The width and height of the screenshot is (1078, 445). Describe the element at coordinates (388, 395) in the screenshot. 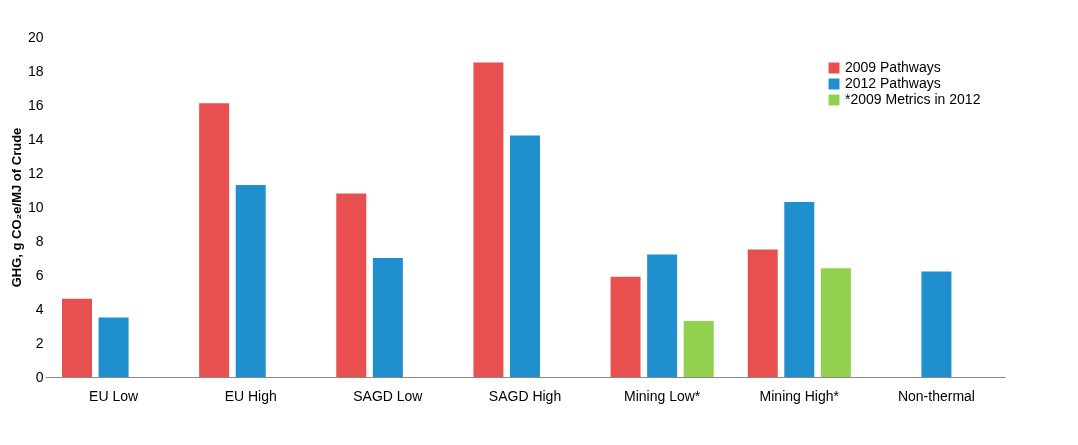

I see `x-tick-label: SAGD Low` at that location.